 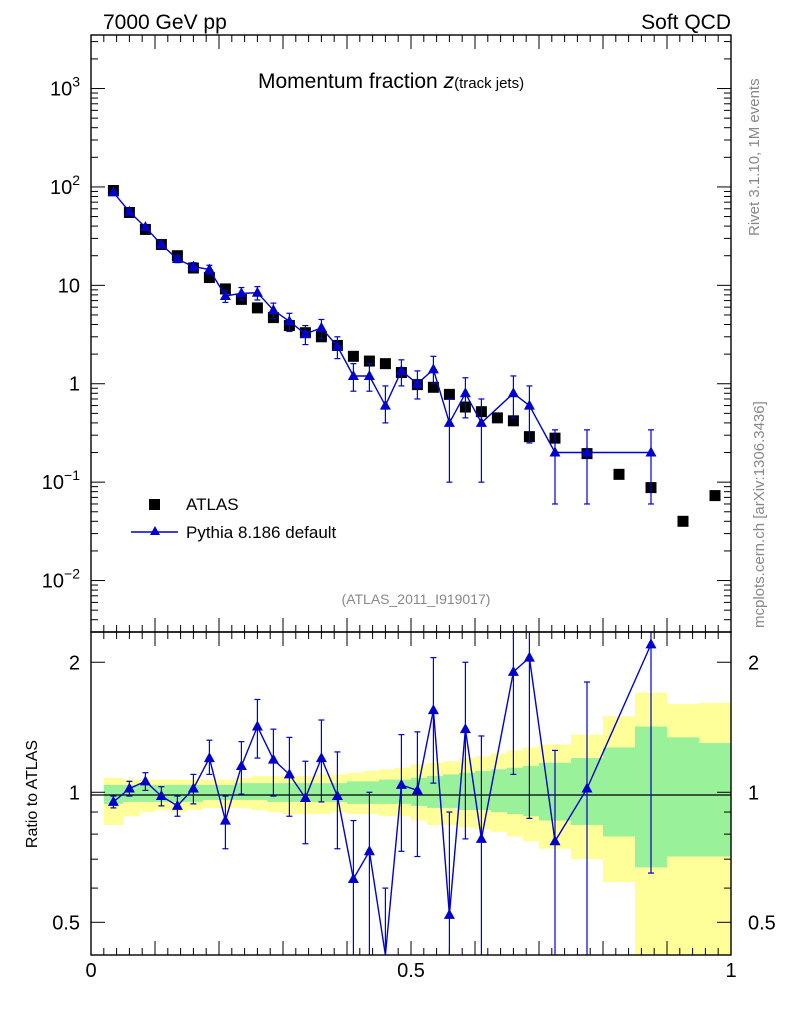 I want to click on plot-title-main: Momentum fraction, so click(x=351, y=81).